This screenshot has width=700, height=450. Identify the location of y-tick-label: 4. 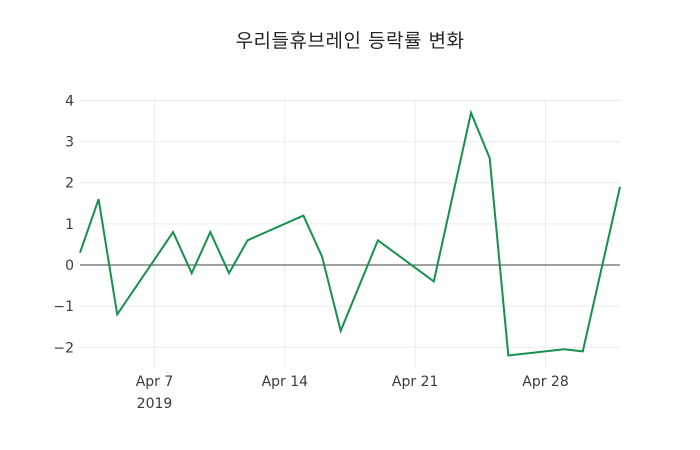
(69, 101).